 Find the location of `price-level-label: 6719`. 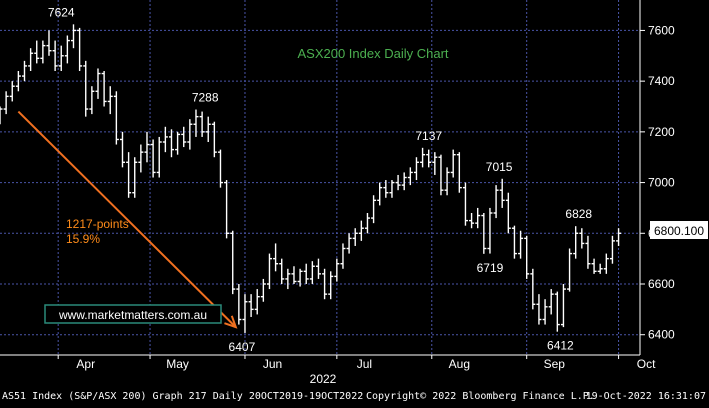

price-level-label: 6719 is located at coordinates (490, 268).